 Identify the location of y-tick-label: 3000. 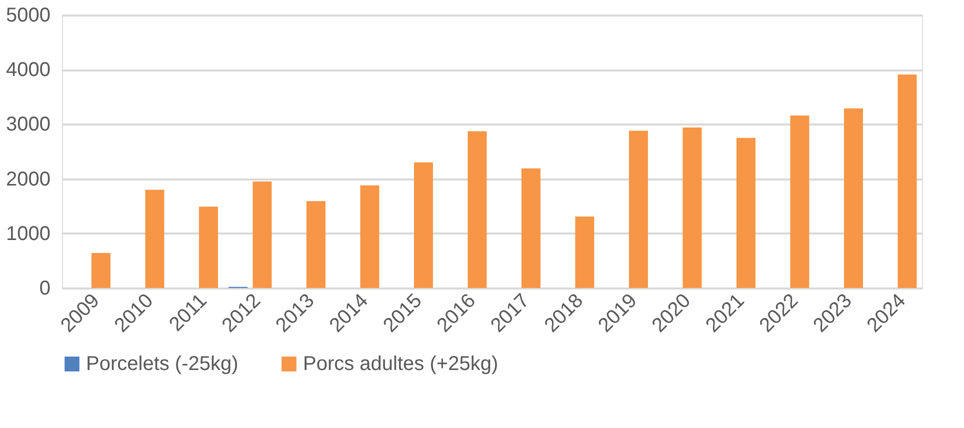
(28, 125).